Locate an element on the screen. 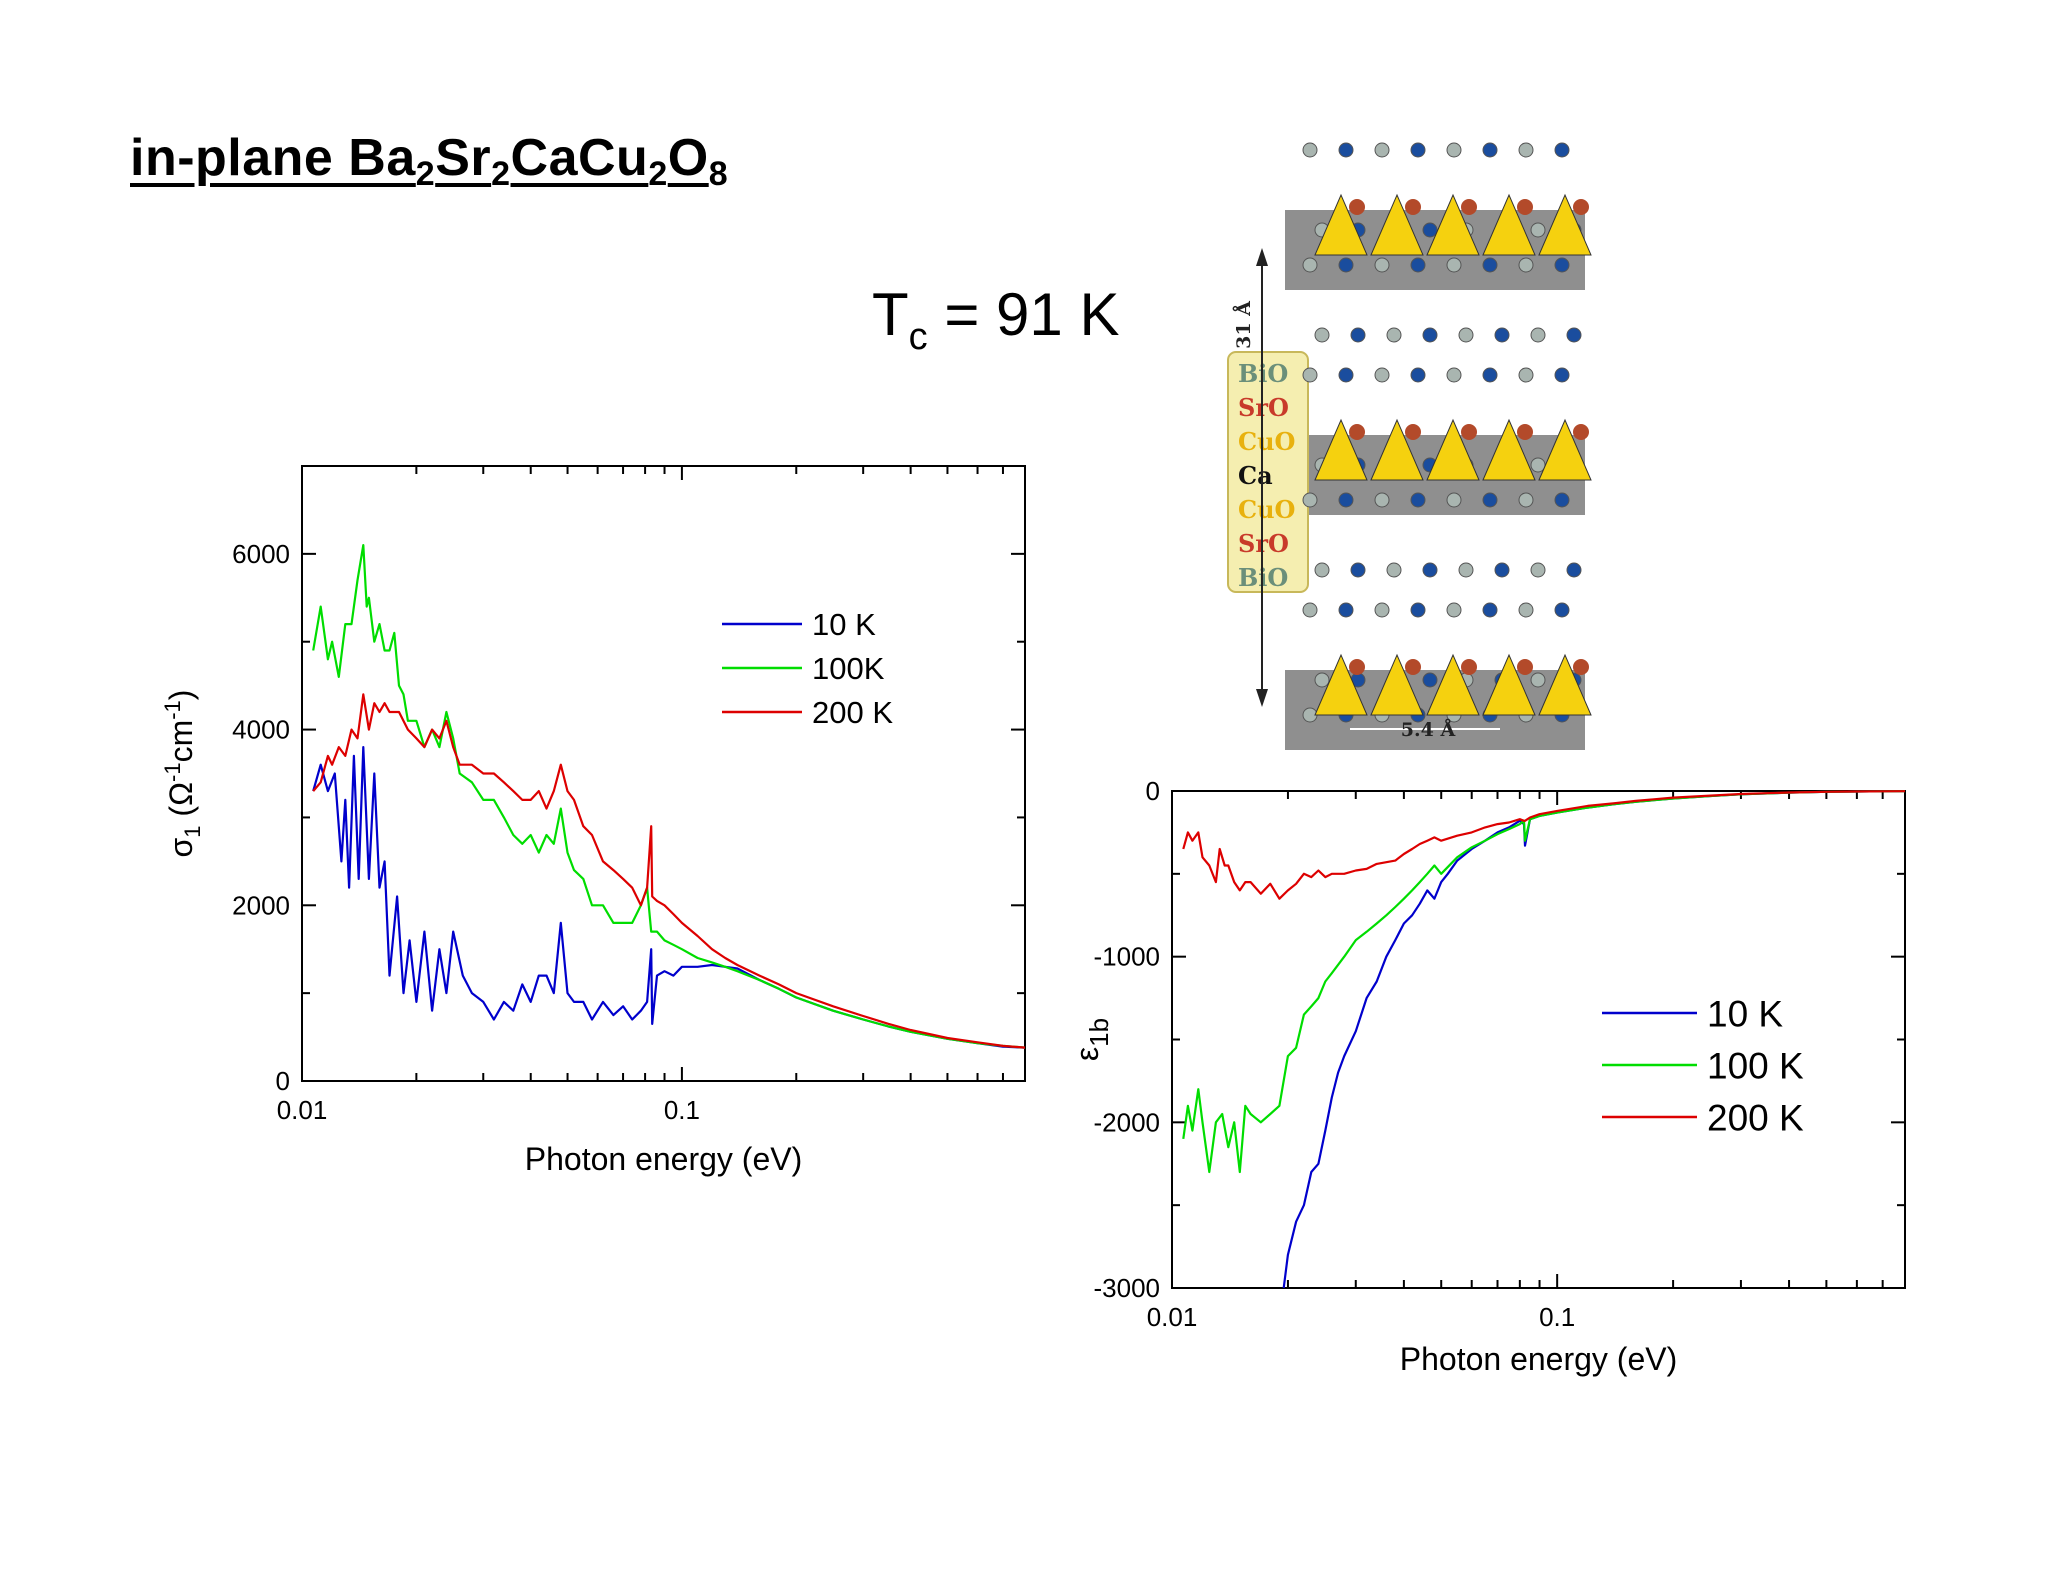 The image size is (2048, 1582). layer-labels: BiO SrO CuO Ca CuO SrO BiO is located at coordinates (1266, 475).